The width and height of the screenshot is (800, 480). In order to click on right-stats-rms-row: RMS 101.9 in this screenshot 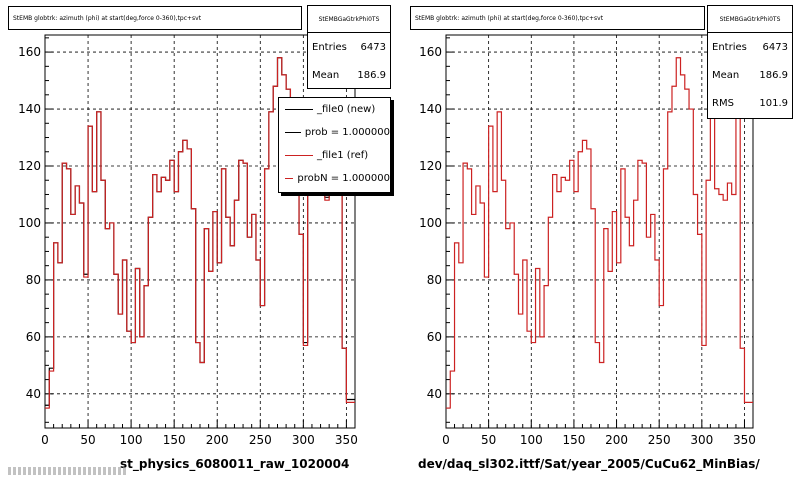, I will do `click(750, 103)`.